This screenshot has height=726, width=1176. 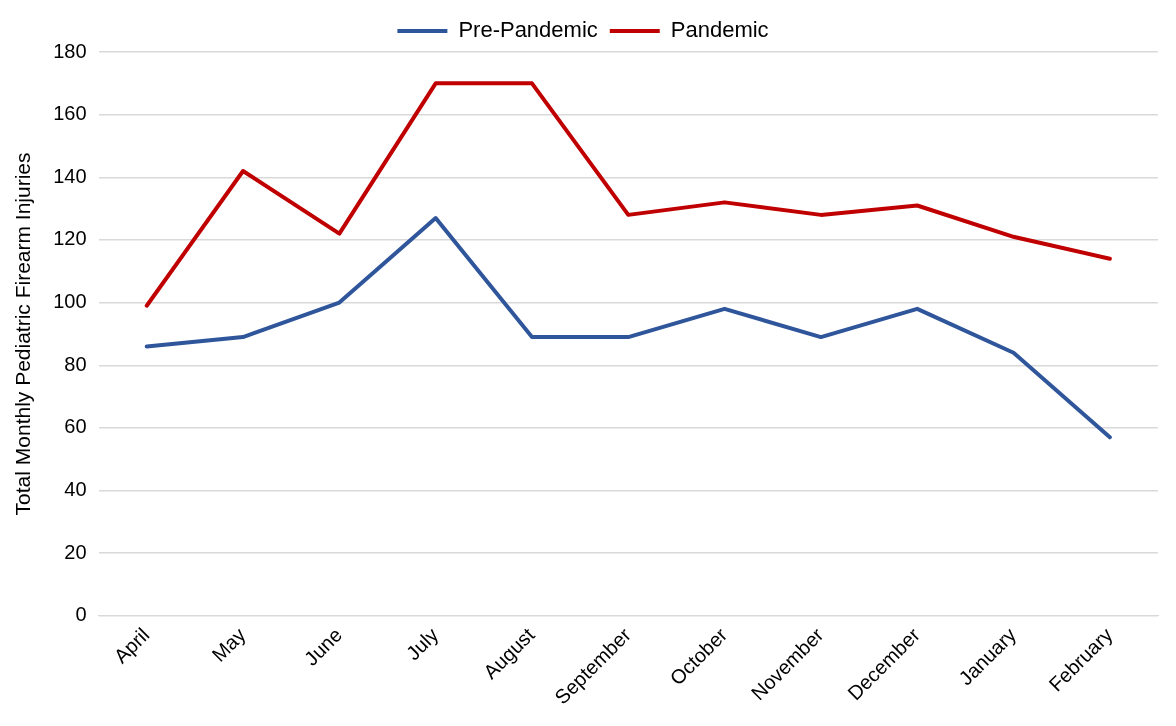 I want to click on y-tick-label: 0, so click(x=81, y=614).